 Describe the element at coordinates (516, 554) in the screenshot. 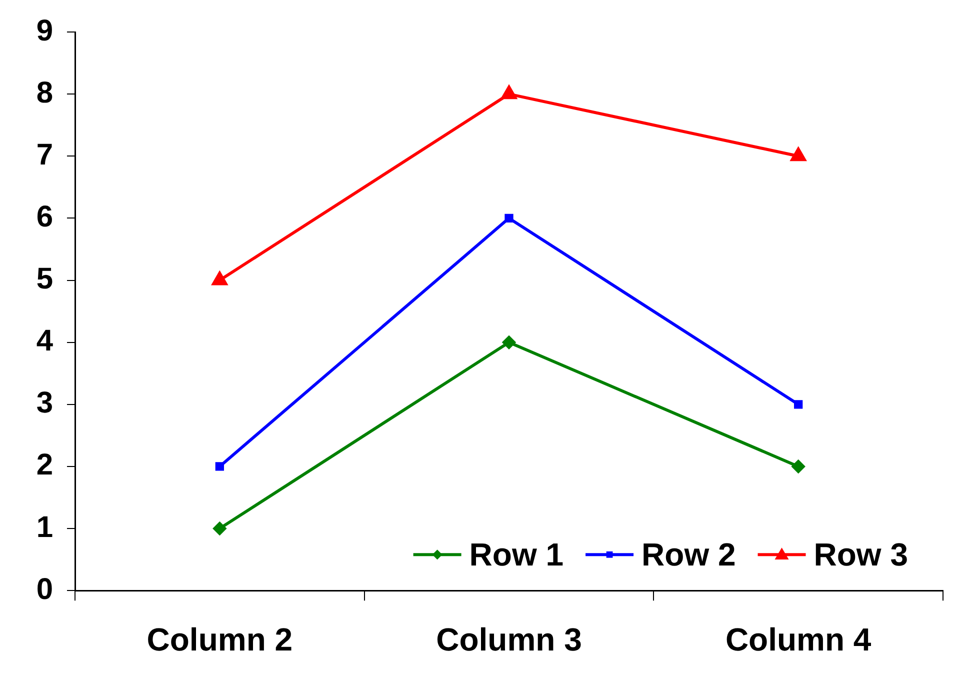

I see `legend-label: Row 1` at that location.